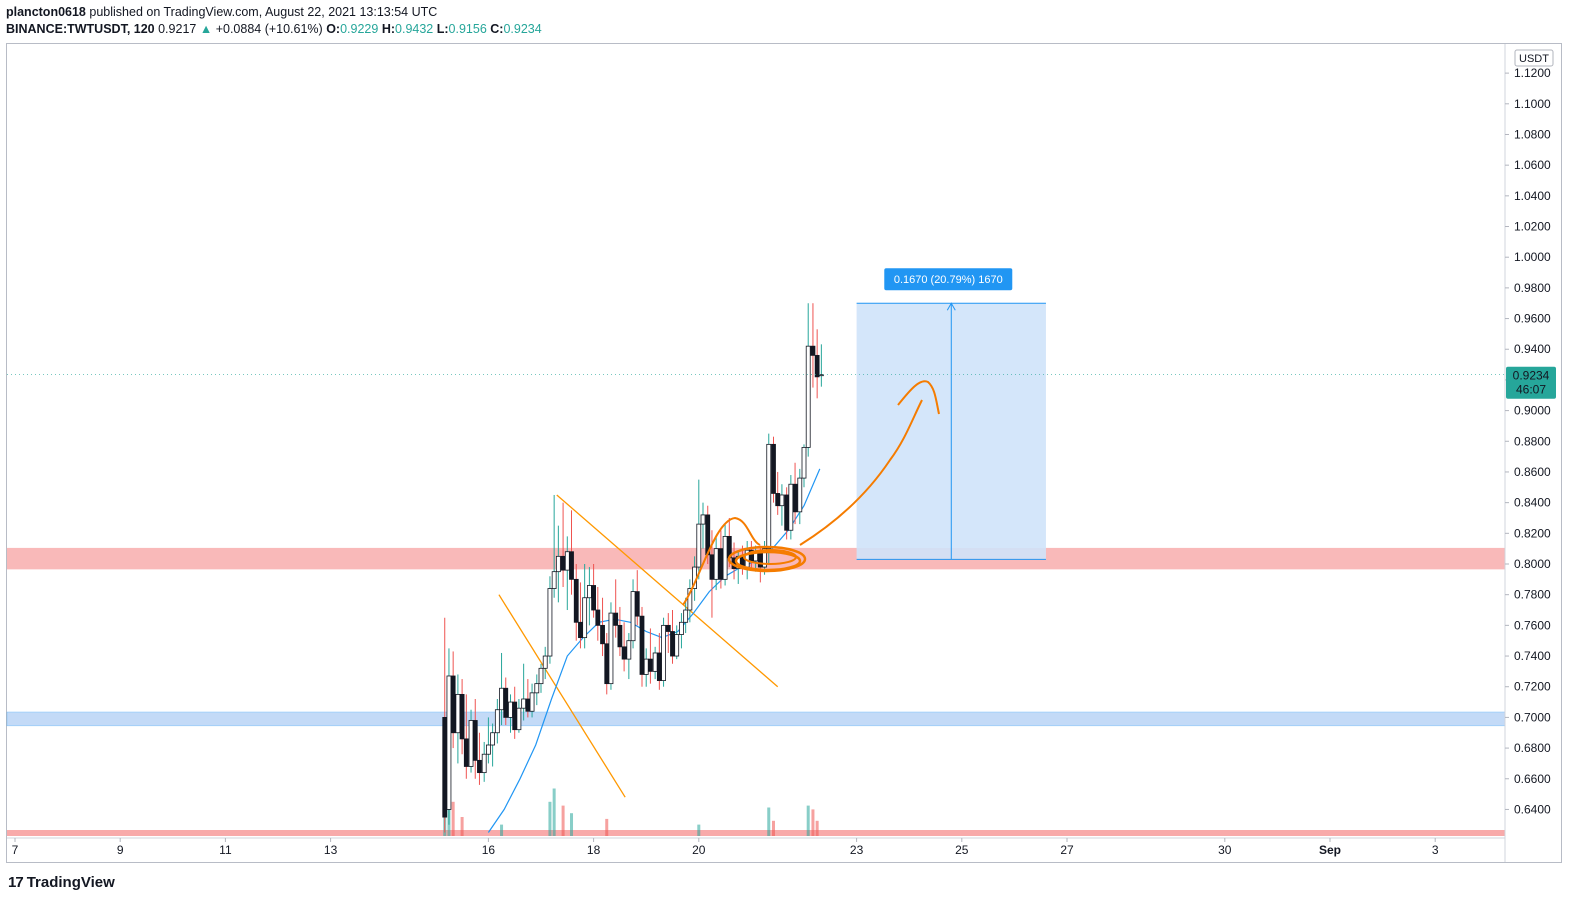  Describe the element at coordinates (333, 29) in the screenshot. I see `open-label: O:` at that location.